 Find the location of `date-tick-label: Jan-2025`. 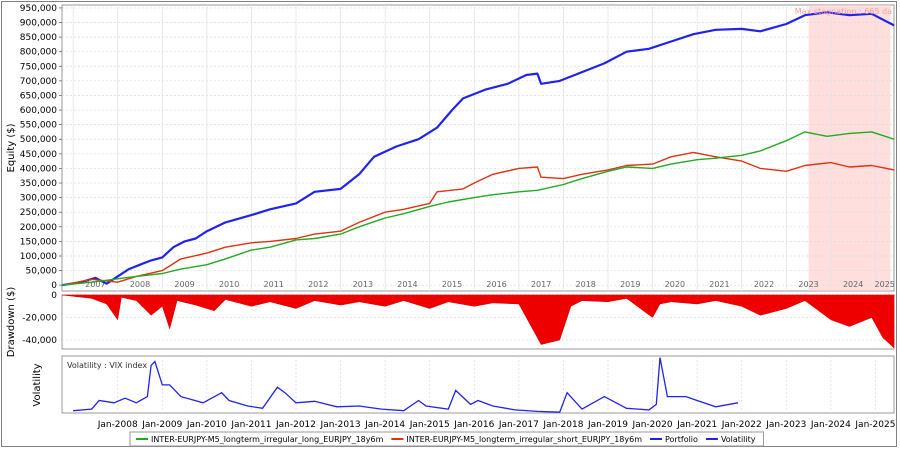

date-tick-label: Jan-2025 is located at coordinates (874, 425).